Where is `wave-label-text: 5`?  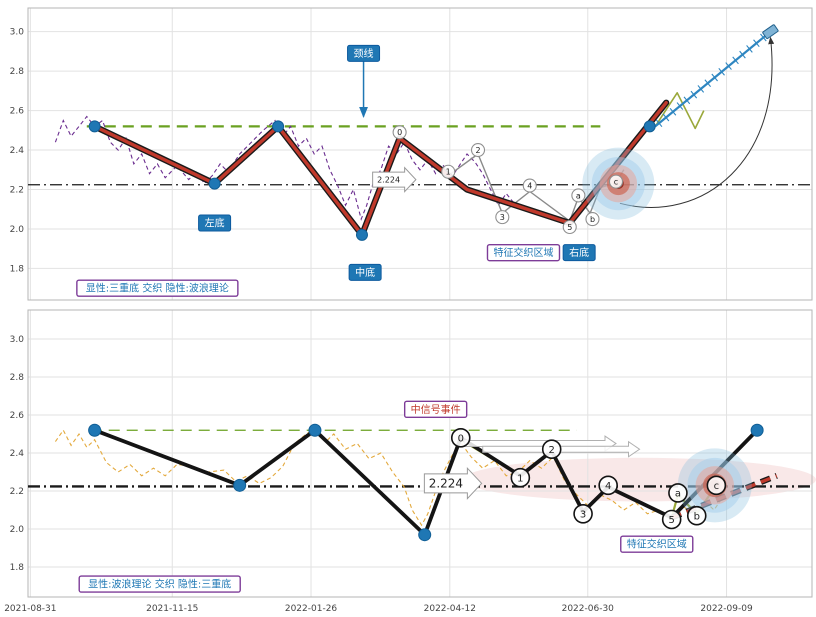
wave-label-text: 5 is located at coordinates (671, 520).